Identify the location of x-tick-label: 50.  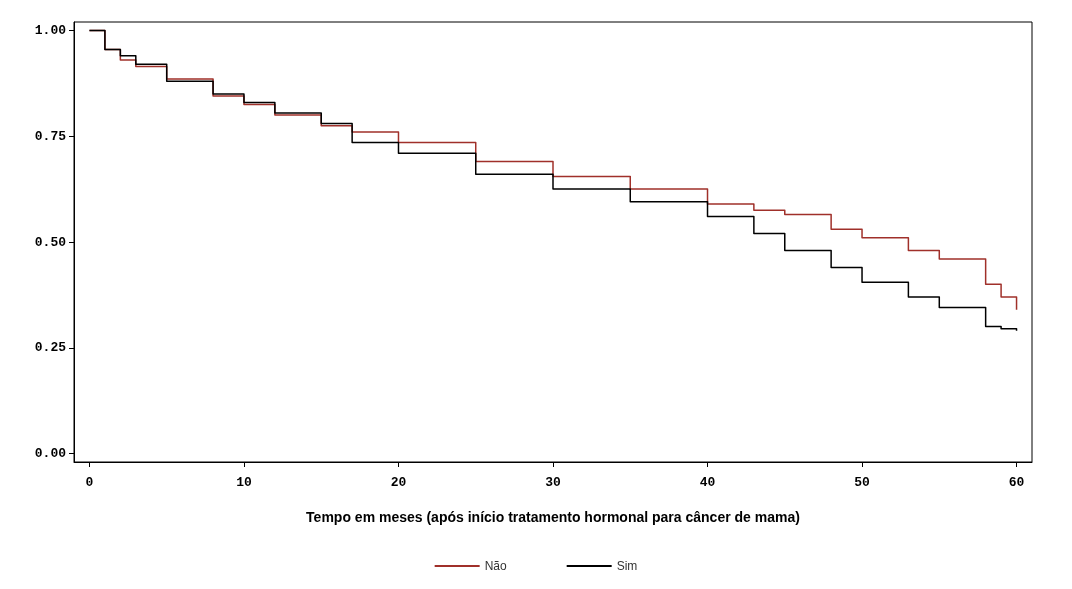
(862, 482).